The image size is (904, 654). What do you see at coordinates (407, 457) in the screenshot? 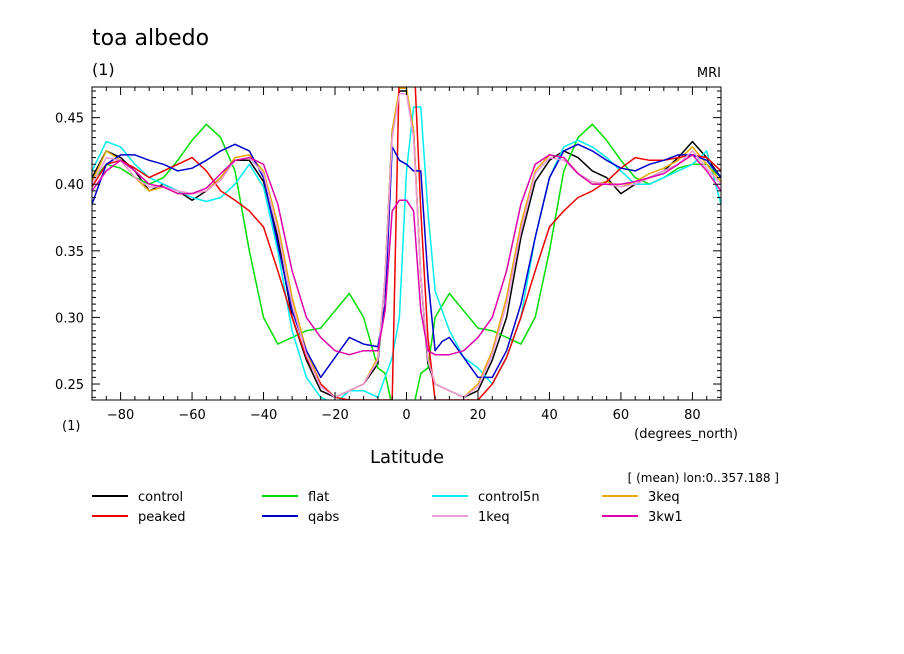
I see `x-axis-title: Latitude` at bounding box center [407, 457].